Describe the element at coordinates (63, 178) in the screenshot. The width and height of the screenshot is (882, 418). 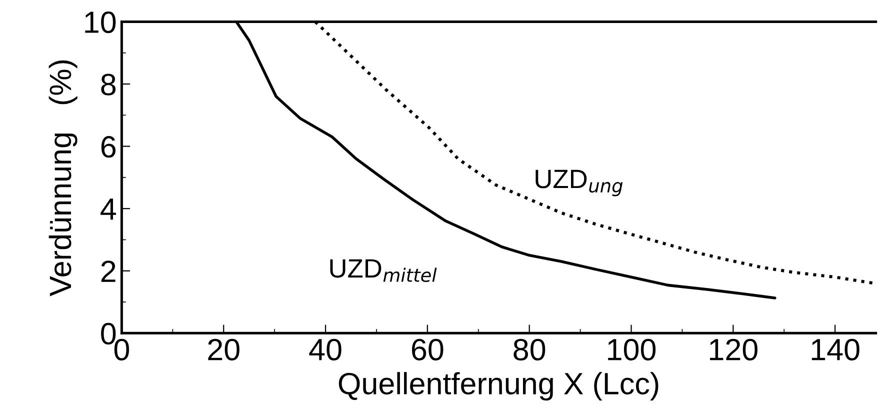
I see `y-axis-title: Verdünnung (%)` at that location.